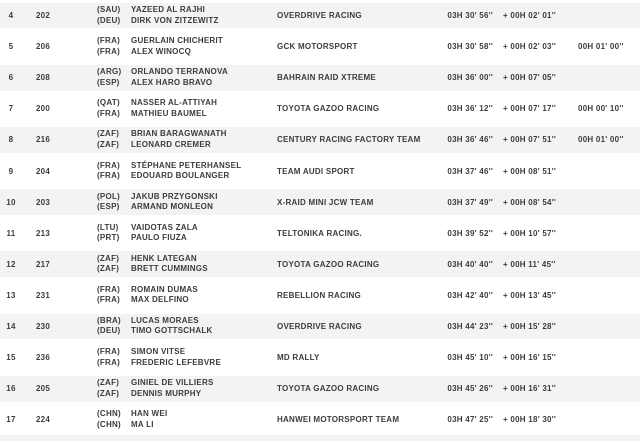 Image resolution: width=640 pixels, height=442 pixels. I want to click on time-cell: 03H 42' 40'', so click(470, 295).